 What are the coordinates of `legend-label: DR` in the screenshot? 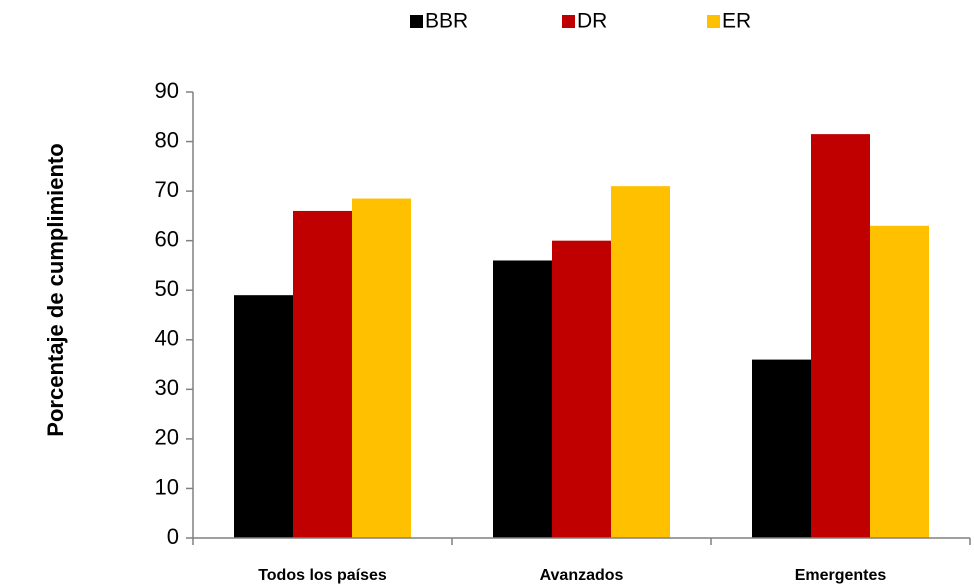 It's located at (592, 21).